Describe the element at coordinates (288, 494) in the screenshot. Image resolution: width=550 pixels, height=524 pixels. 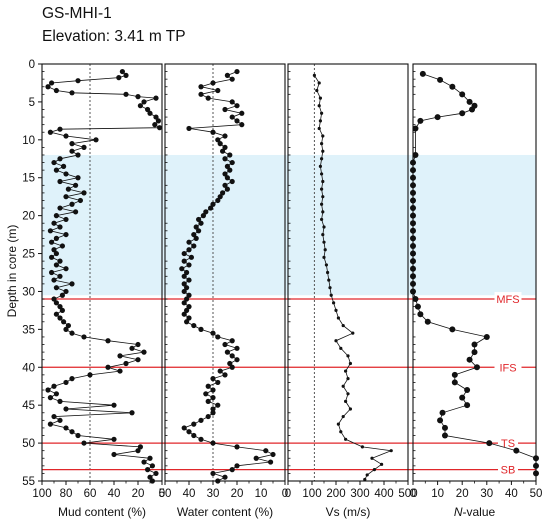
I see `x-tick-label: 0` at that location.